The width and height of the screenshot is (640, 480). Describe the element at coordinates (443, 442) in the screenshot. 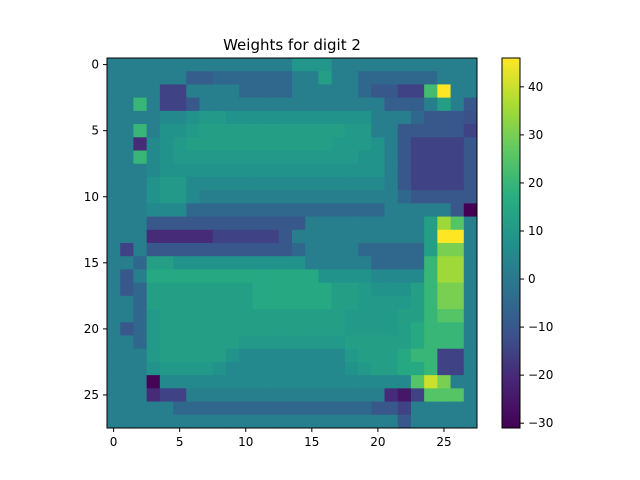

I see `x-tick-label: 25` at that location.